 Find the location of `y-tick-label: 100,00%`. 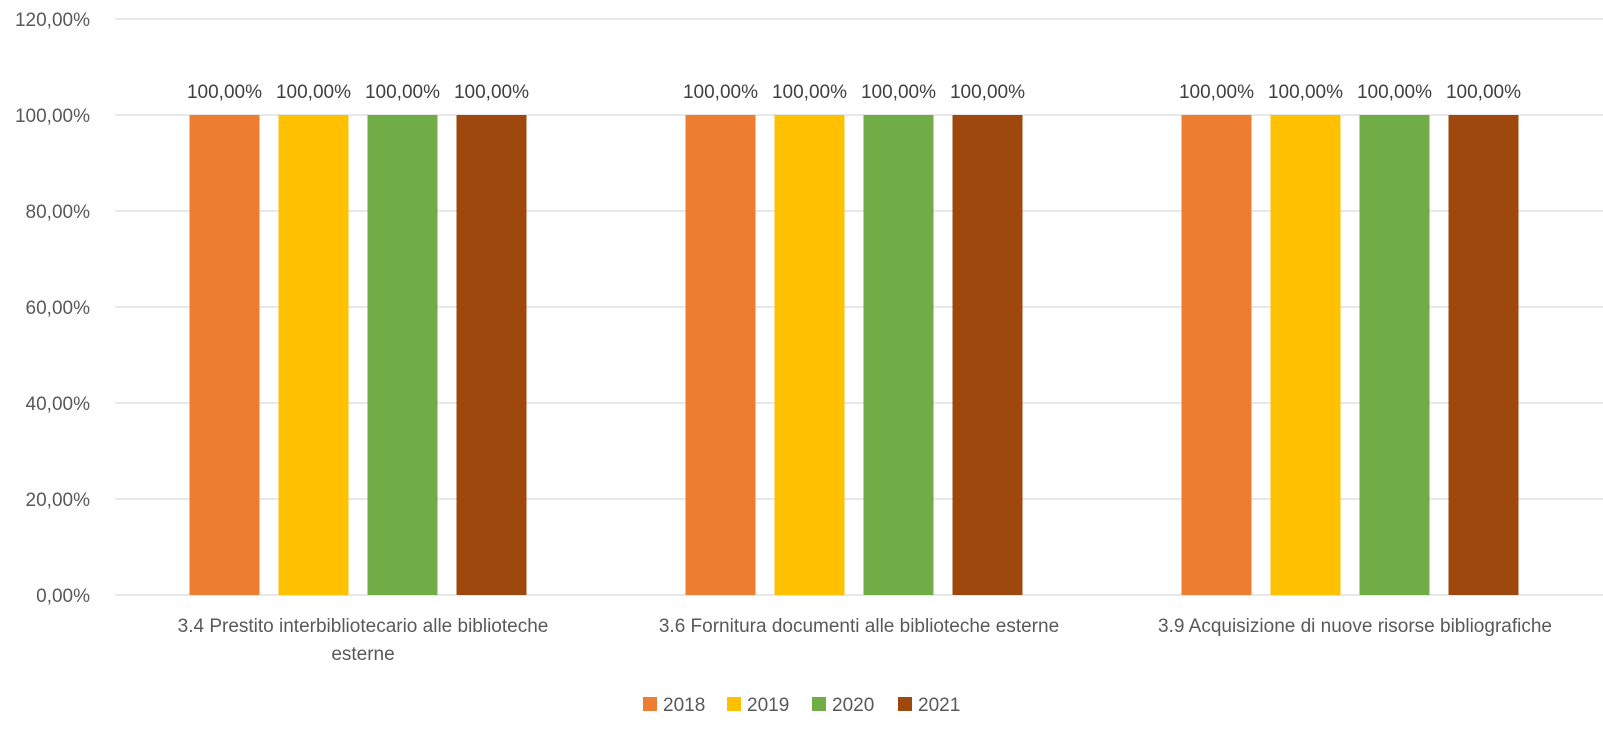

y-tick-label: 100,00% is located at coordinates (52, 116).